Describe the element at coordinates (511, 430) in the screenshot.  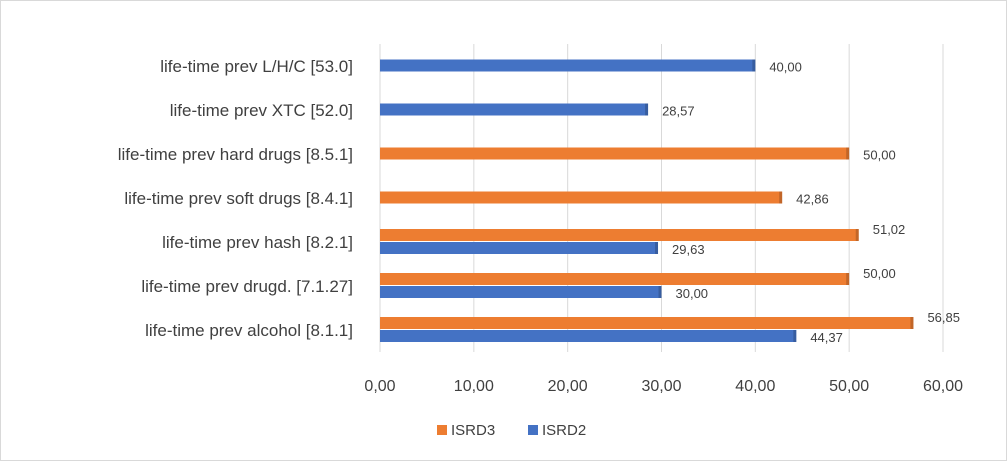
I see `legend: ISRD3 ISRD2` at that location.